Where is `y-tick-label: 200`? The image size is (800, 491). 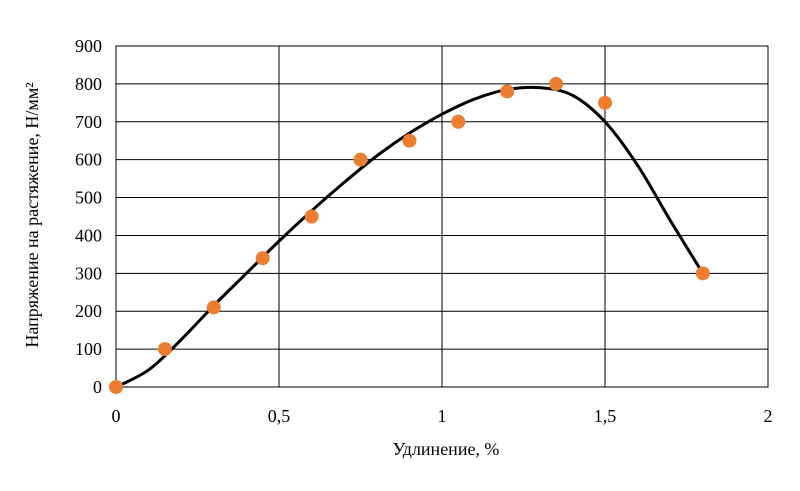
y-tick-label: 200 is located at coordinates (88, 311).